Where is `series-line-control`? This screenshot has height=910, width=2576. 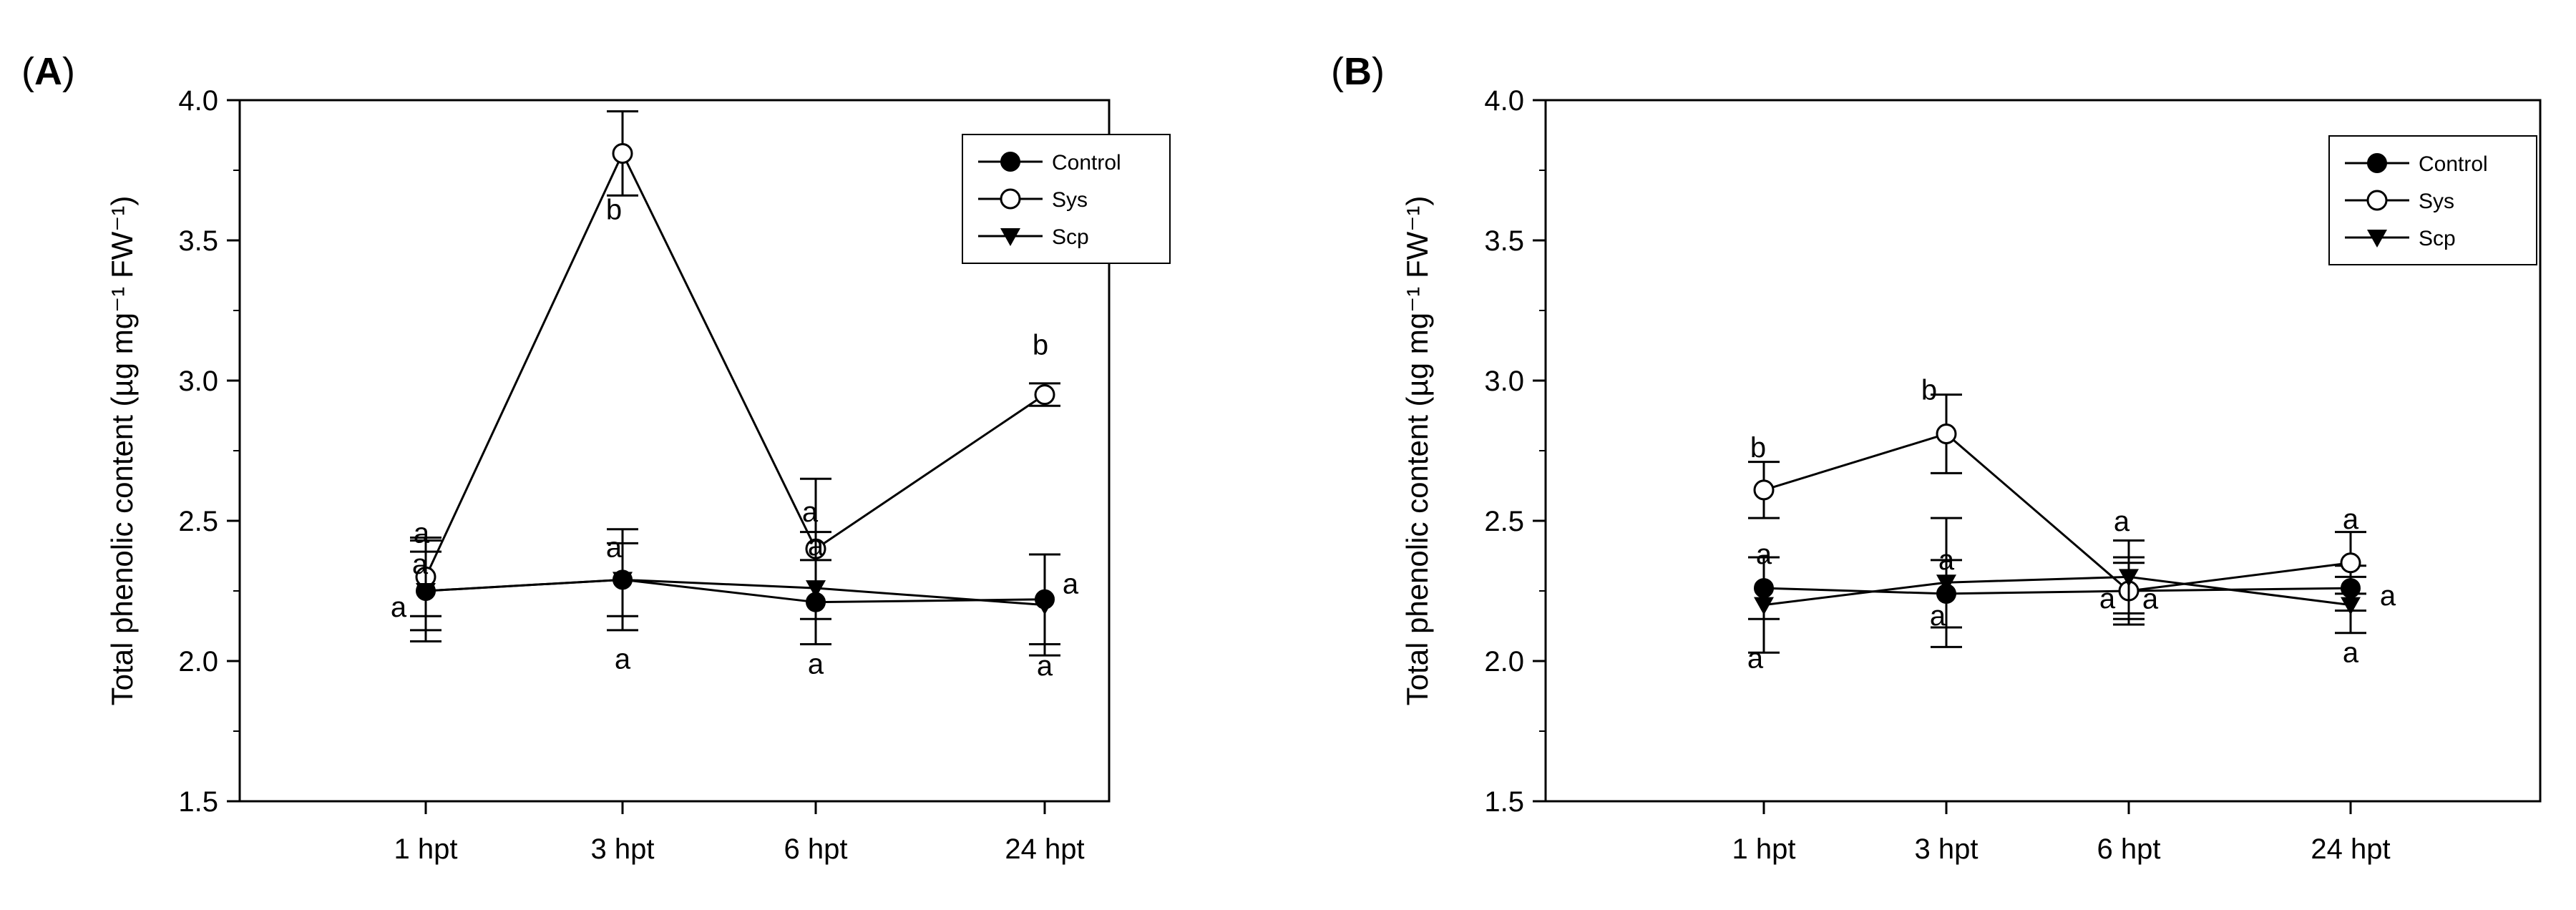 series-line-control is located at coordinates (2057, 591).